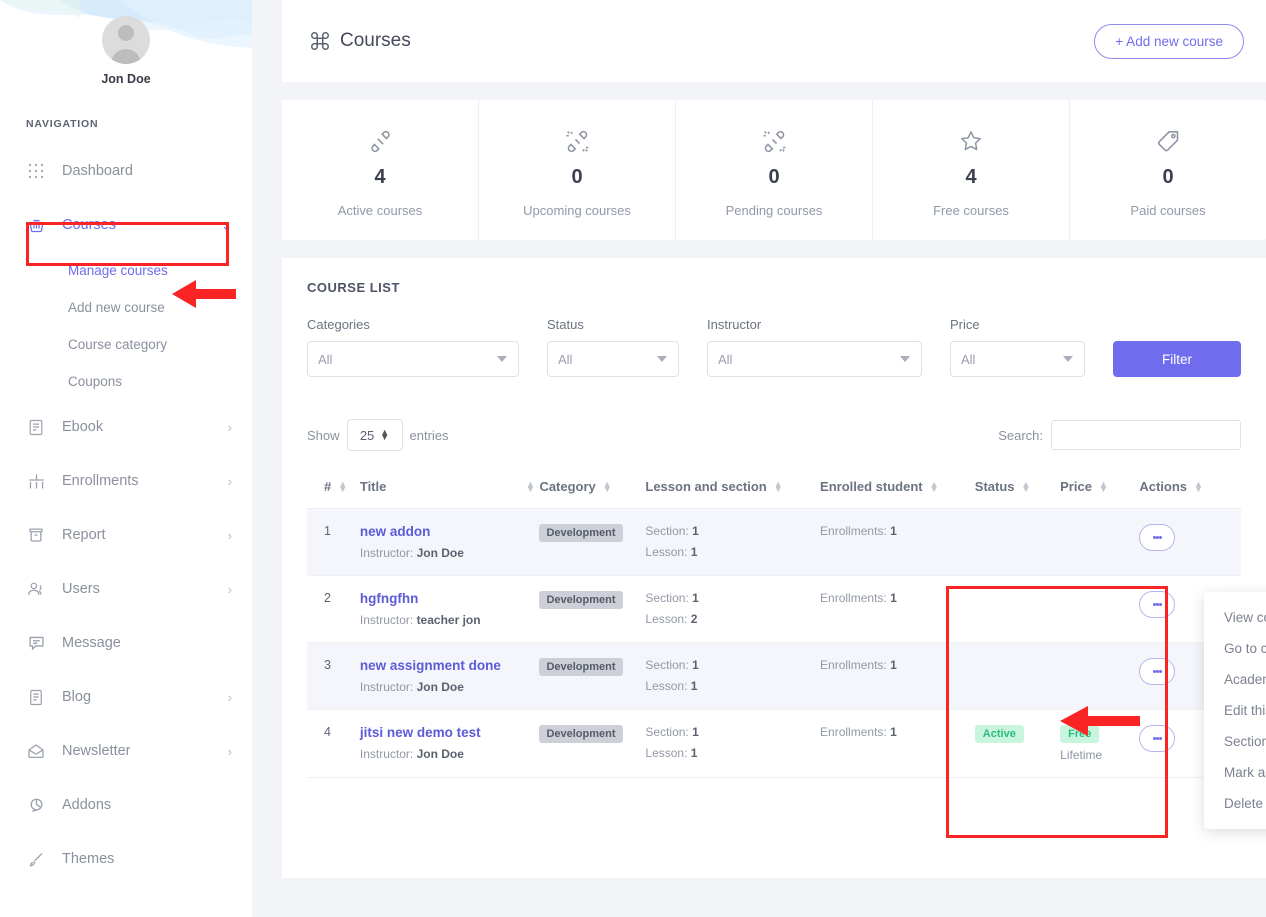 This screenshot has height=917, width=1266. What do you see at coordinates (333, 609) in the screenshot?
I see `row-number: 2` at bounding box center [333, 609].